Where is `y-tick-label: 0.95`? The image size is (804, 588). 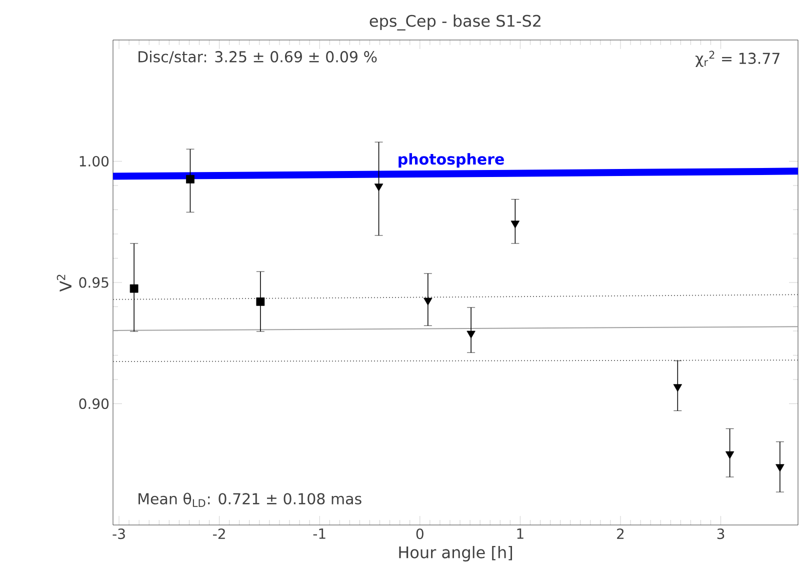 y-tick-label: 0.95 is located at coordinates (93, 282).